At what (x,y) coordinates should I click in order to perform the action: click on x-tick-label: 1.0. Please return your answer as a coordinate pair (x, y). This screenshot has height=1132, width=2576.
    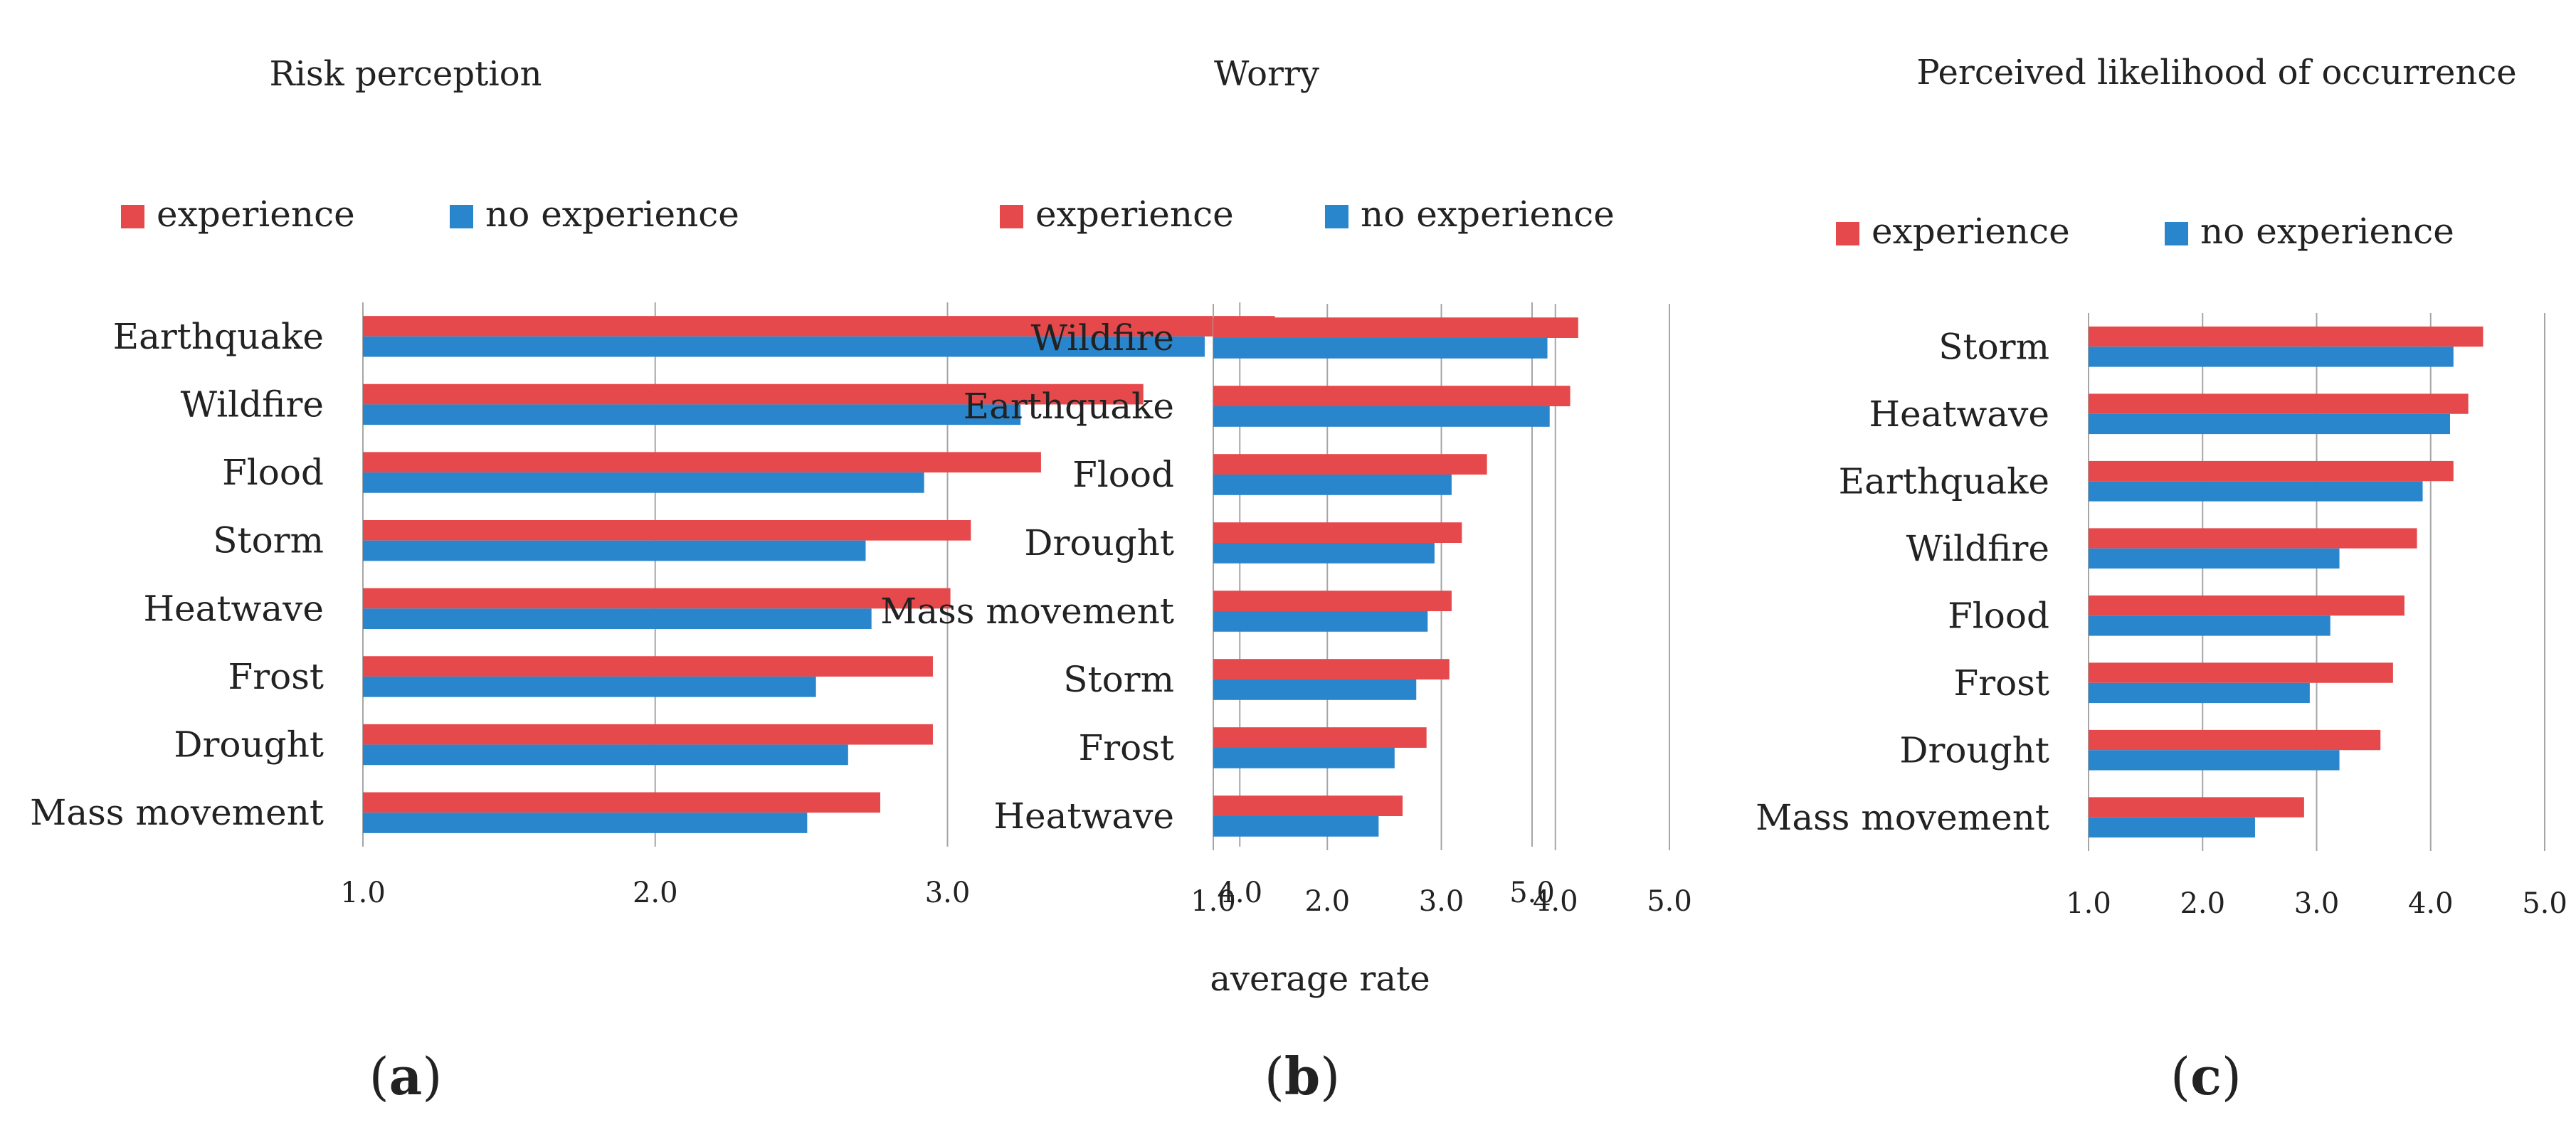
    Looking at the image, I should click on (1213, 901).